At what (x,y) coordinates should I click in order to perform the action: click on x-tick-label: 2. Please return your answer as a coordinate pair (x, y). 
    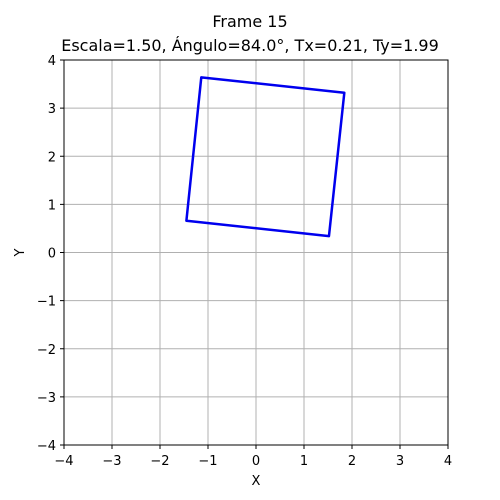
    Looking at the image, I should click on (352, 461).